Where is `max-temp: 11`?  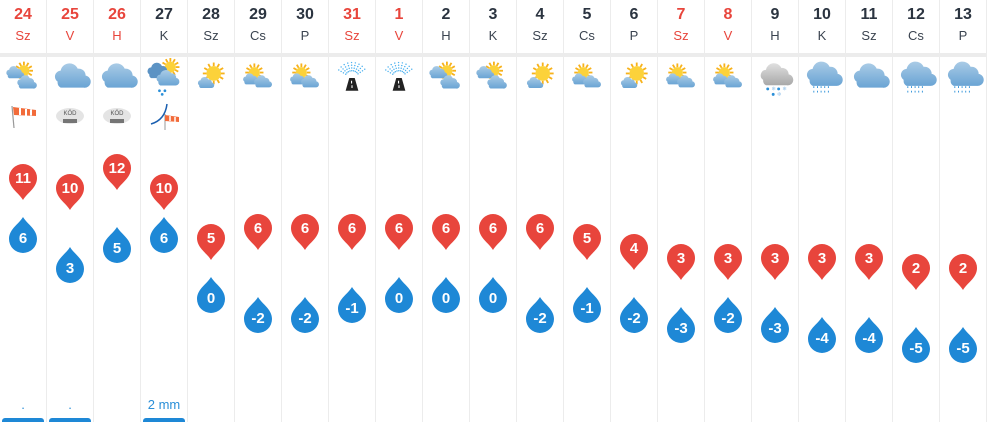
max-temp: 11 is located at coordinates (23, 178).